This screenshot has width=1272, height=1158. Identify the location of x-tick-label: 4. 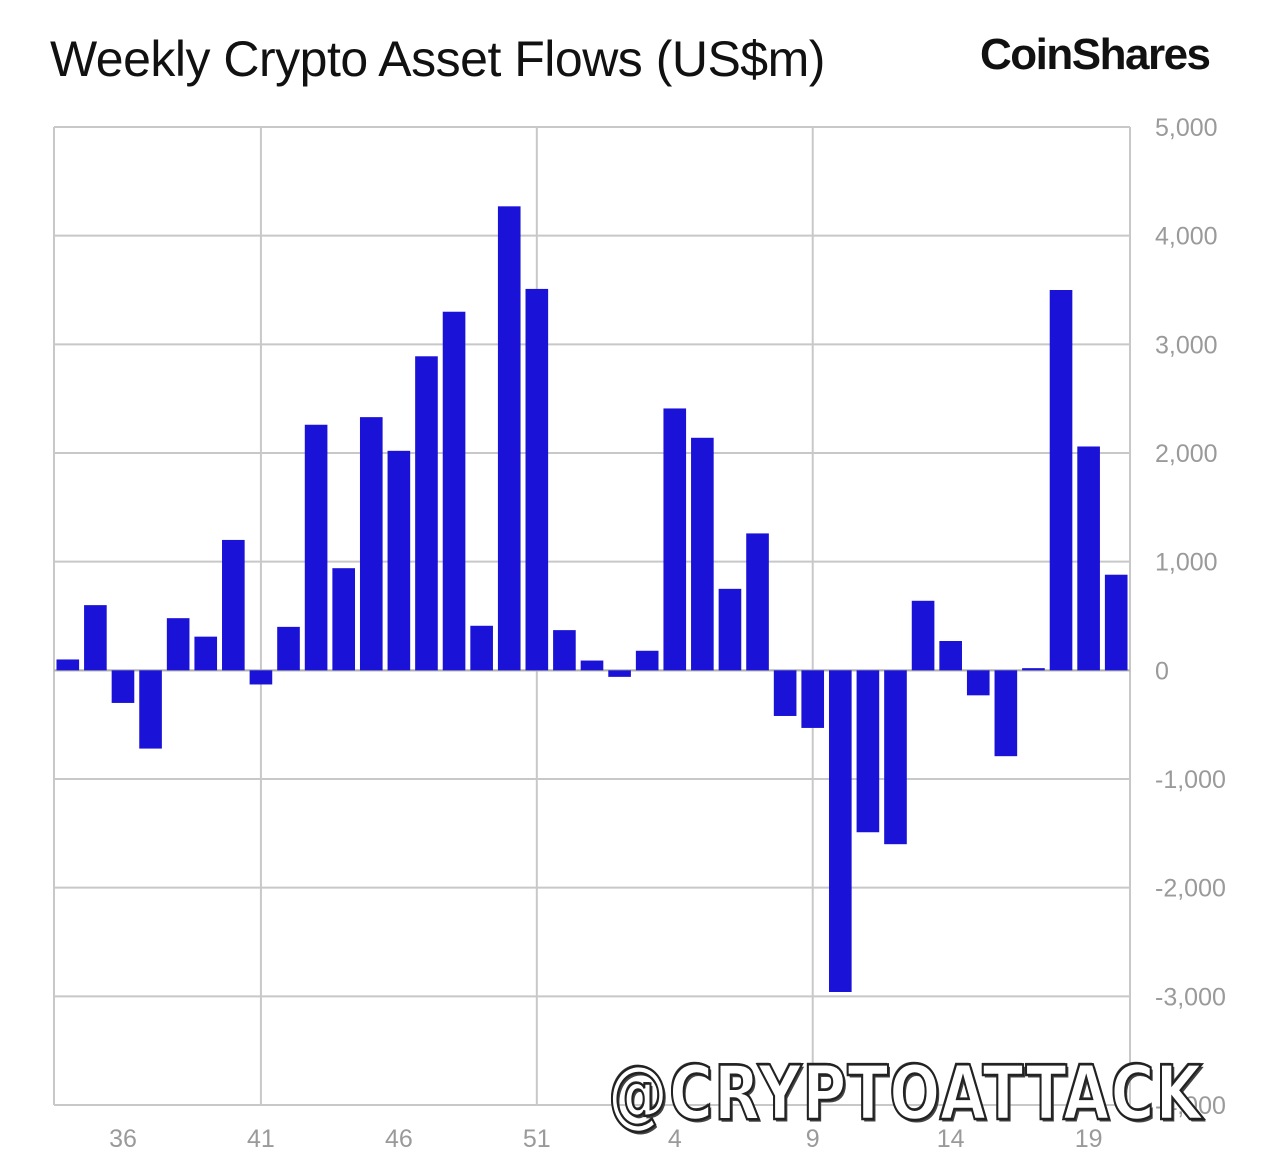
(675, 1139).